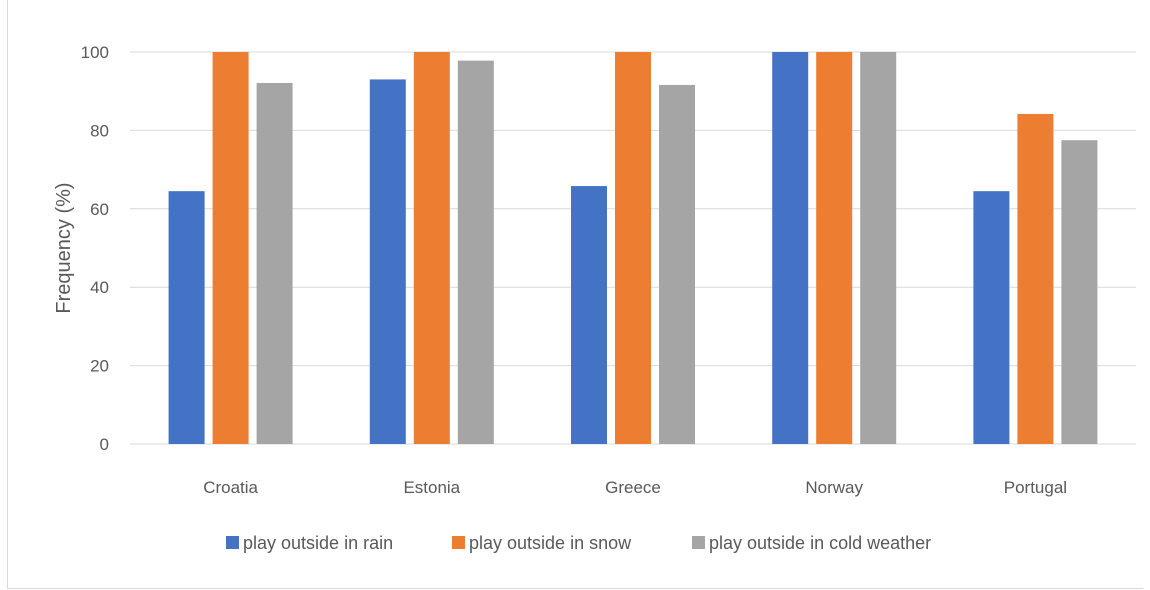 The height and width of the screenshot is (590, 1150). Describe the element at coordinates (550, 543) in the screenshot. I see `legend-label: play outside in snow` at that location.